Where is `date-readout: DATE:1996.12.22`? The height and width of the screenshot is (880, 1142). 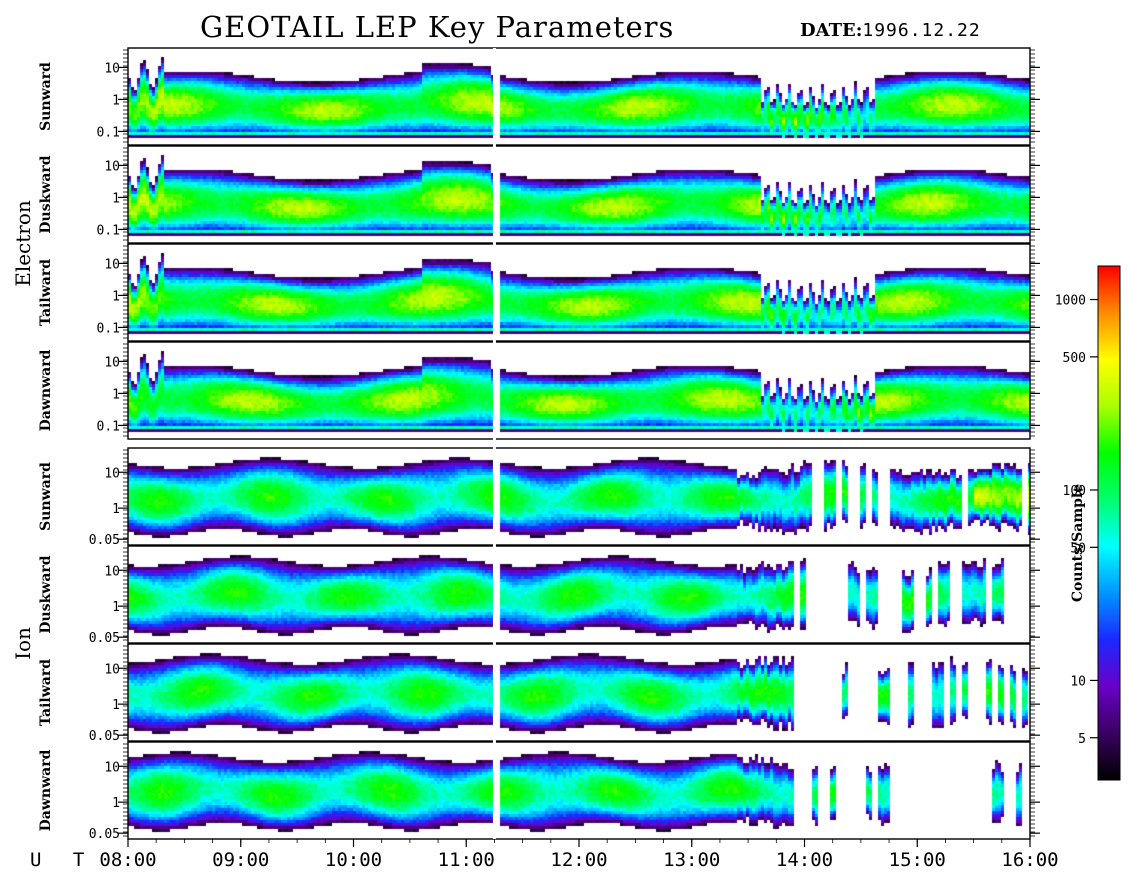
date-readout: DATE:1996.12.22 is located at coordinates (890, 30).